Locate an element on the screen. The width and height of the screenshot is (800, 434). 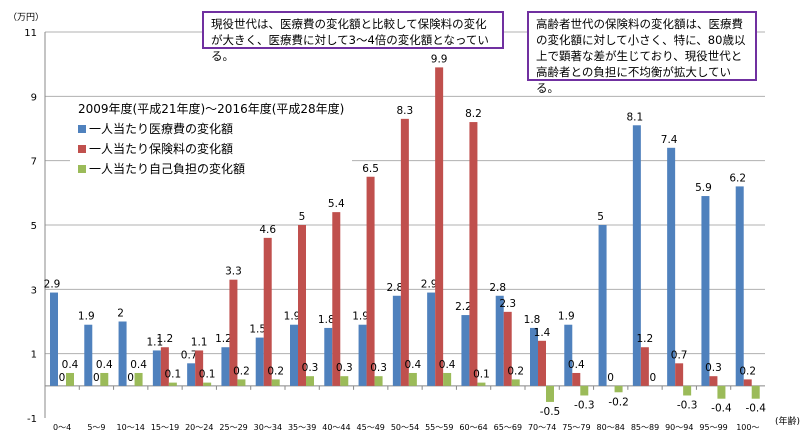
y-tick-label: 9 is located at coordinates (34, 97).